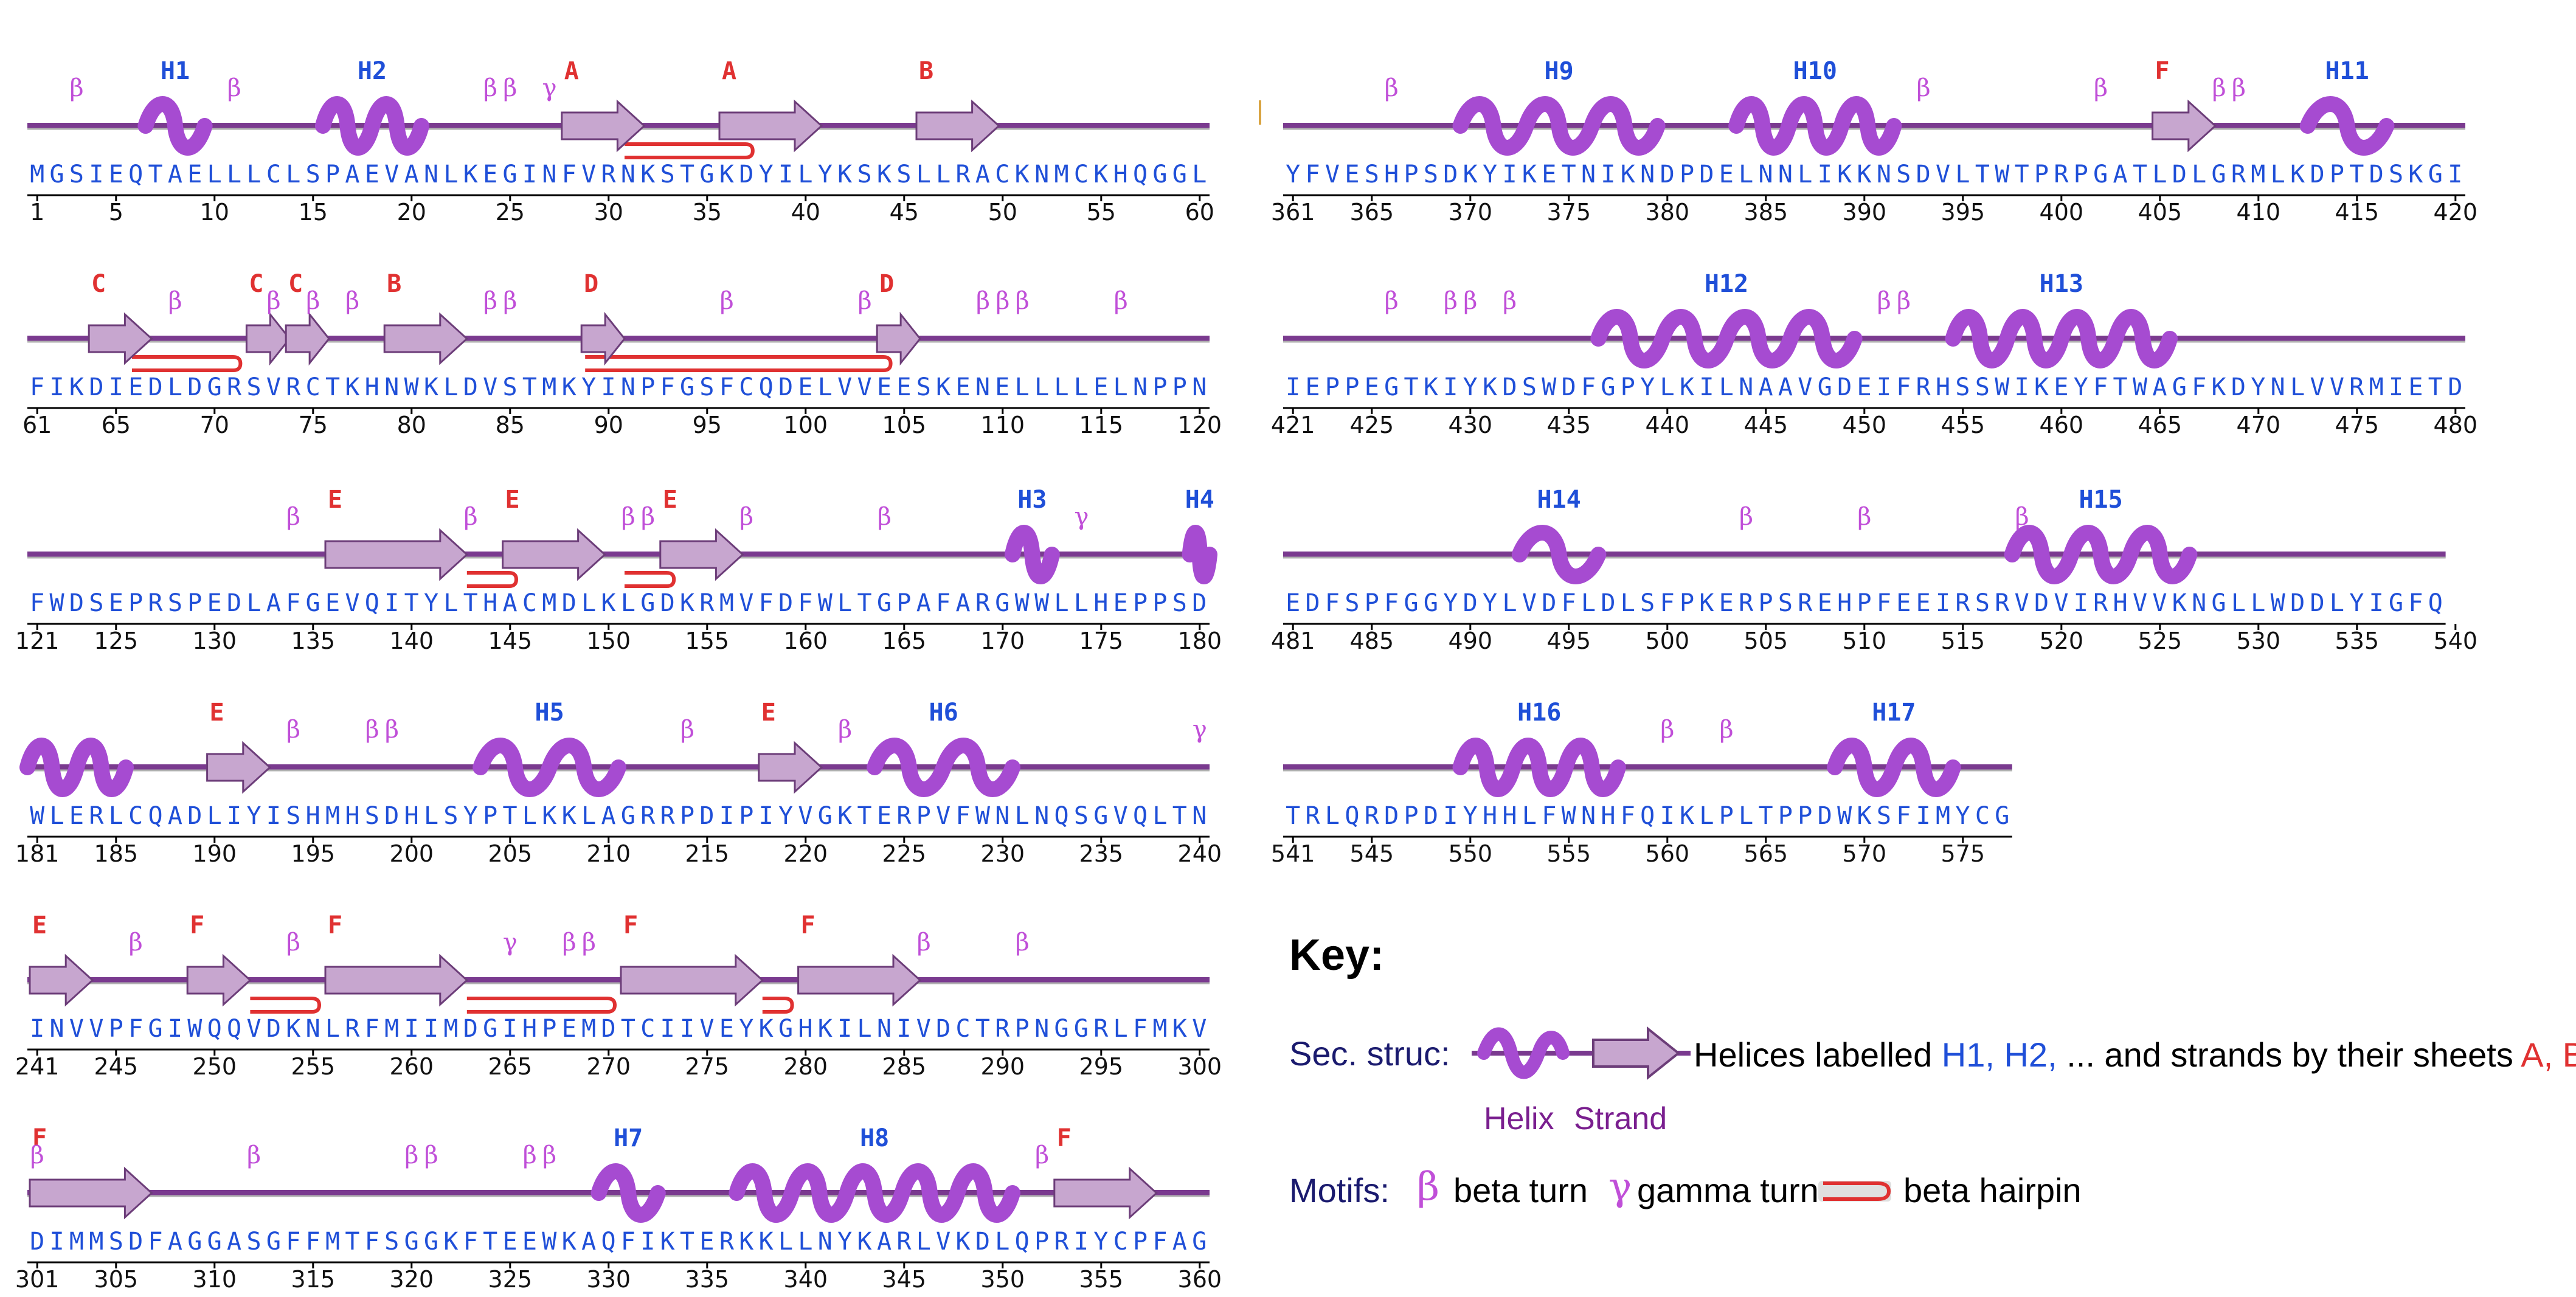 The width and height of the screenshot is (2576, 1297). What do you see at coordinates (116, 425) in the screenshot?
I see `residue-number: 65` at bounding box center [116, 425].